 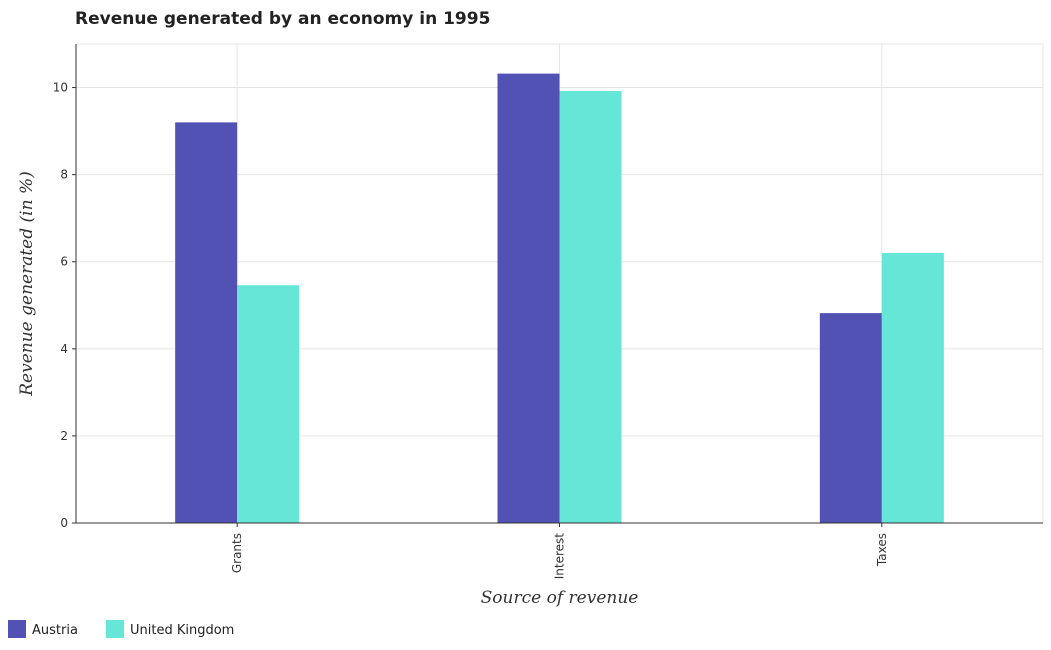 What do you see at coordinates (27, 284) in the screenshot?
I see `y-axis-label: Revenue generated (in %)` at bounding box center [27, 284].